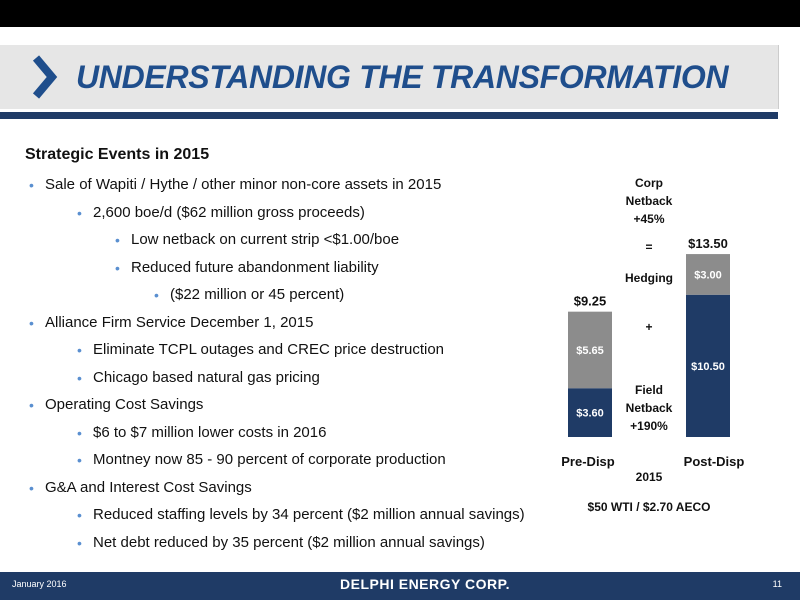 This screenshot has height=600, width=800. I want to click on chart-footnote: $50 WTI / $2.70 AECO, so click(649, 507).